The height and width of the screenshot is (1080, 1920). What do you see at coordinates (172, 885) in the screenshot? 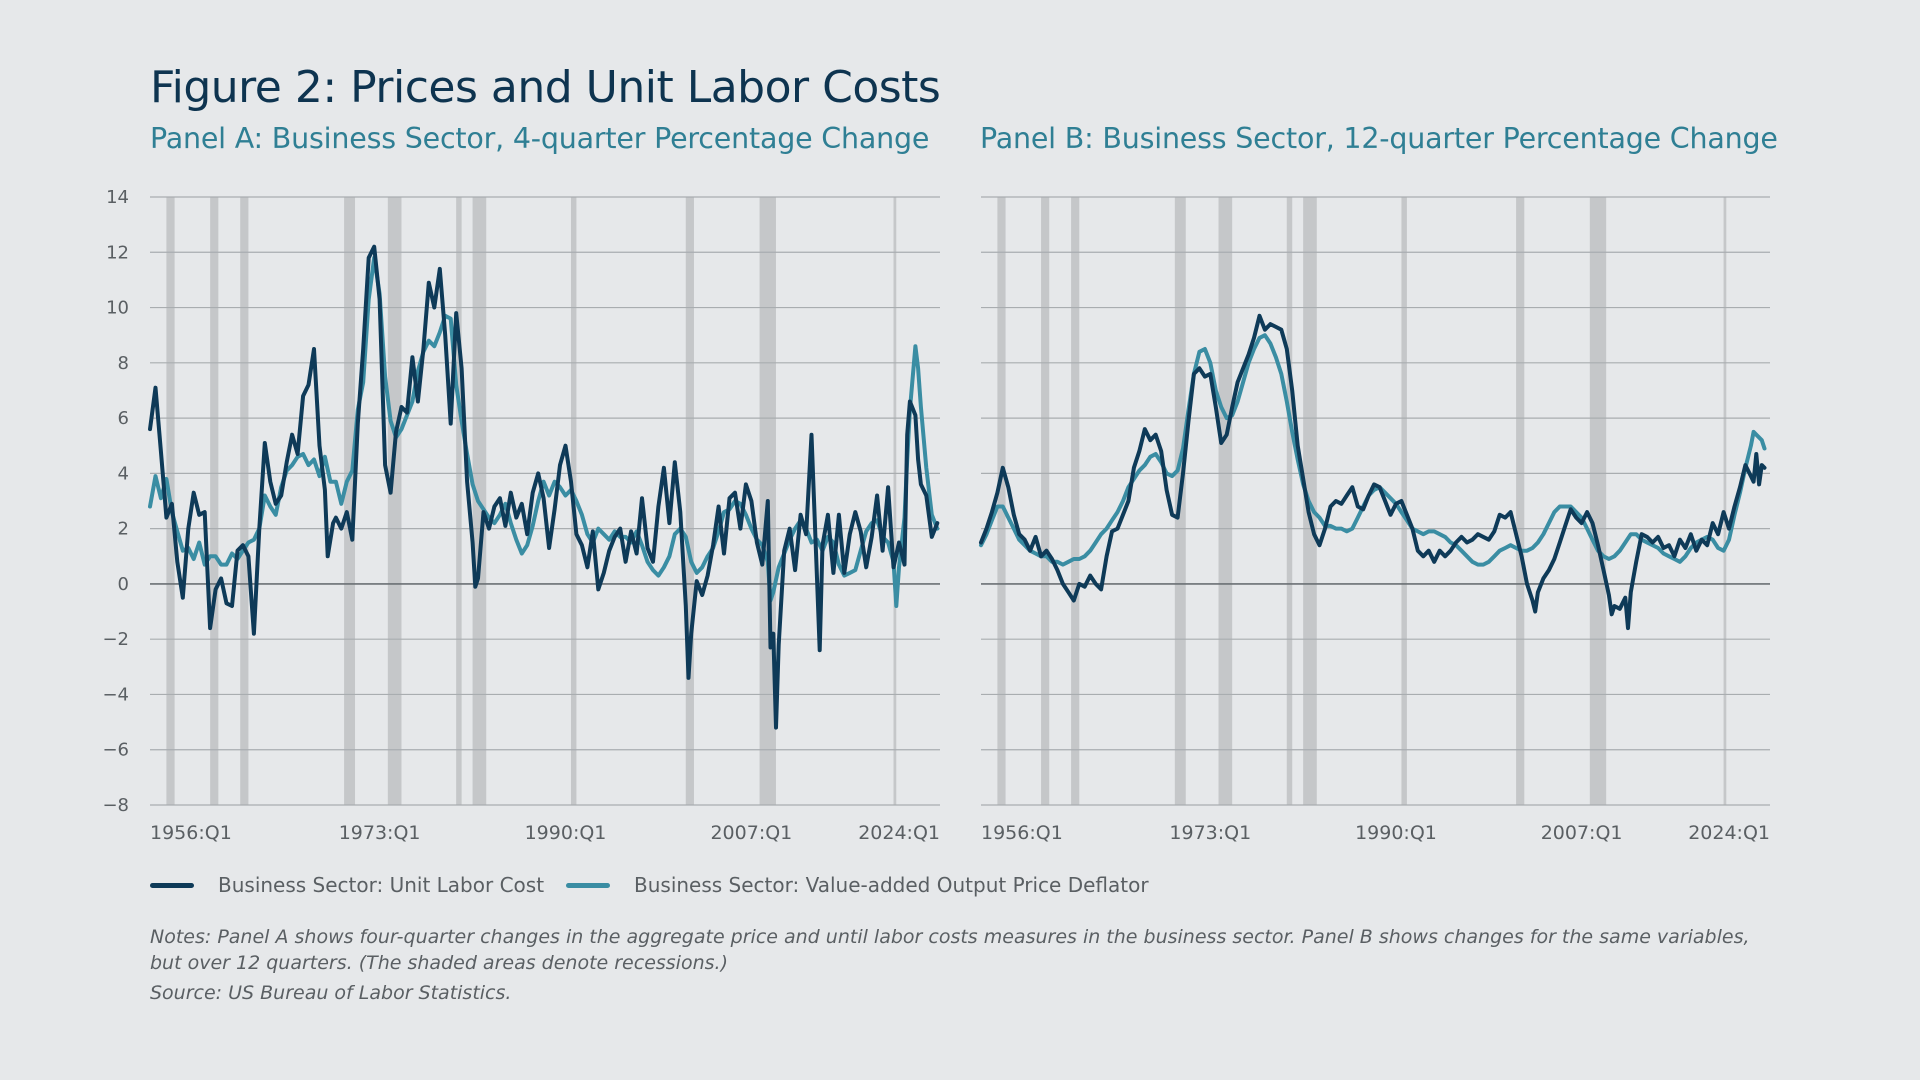
I see `legend-swatch-unit-labor-cost` at bounding box center [172, 885].